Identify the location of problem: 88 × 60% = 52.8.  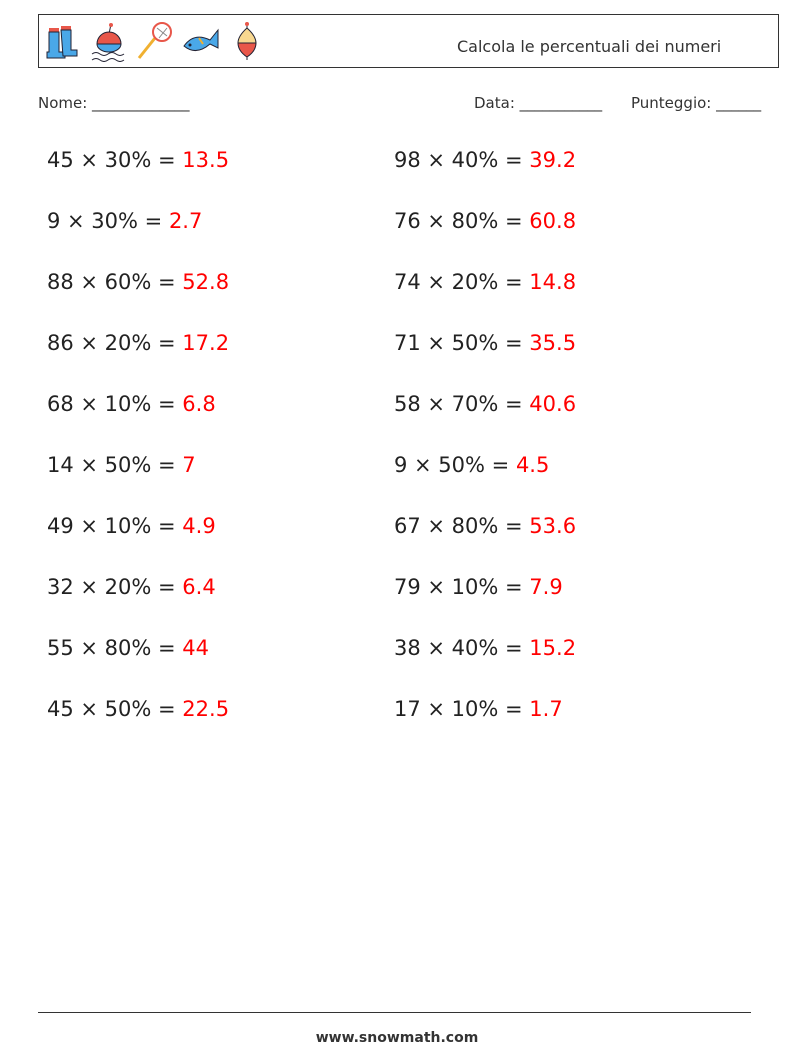
(138, 282).